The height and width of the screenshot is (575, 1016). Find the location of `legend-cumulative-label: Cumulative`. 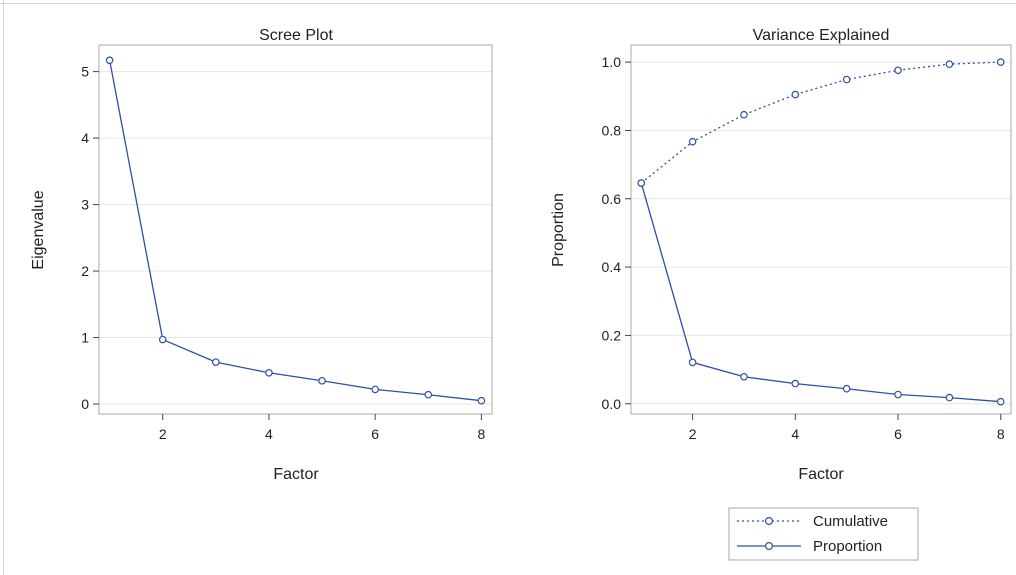

legend-cumulative-label: Cumulative is located at coordinates (850, 521).